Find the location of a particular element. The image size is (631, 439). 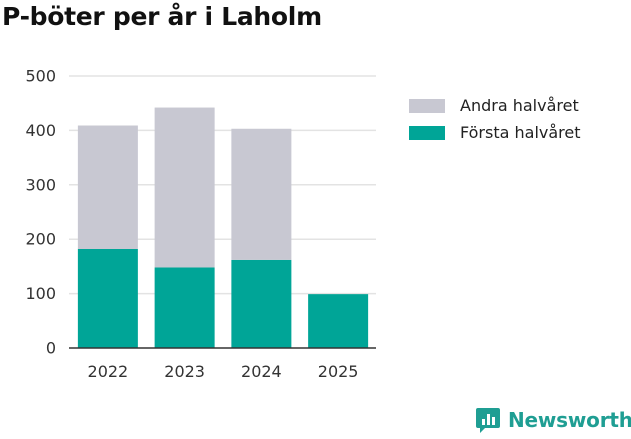

legend-label-forsta: Första halvåret is located at coordinates (520, 132).